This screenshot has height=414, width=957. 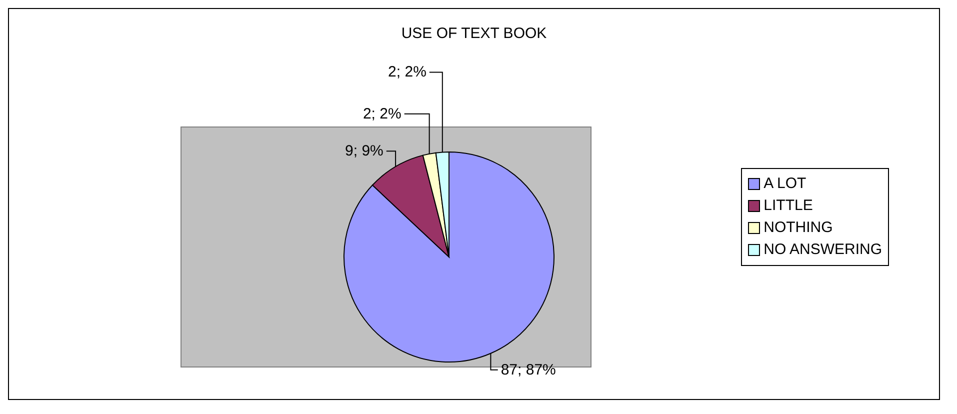 What do you see at coordinates (364, 151) in the screenshot?
I see `data-label: 9; 9%` at bounding box center [364, 151].